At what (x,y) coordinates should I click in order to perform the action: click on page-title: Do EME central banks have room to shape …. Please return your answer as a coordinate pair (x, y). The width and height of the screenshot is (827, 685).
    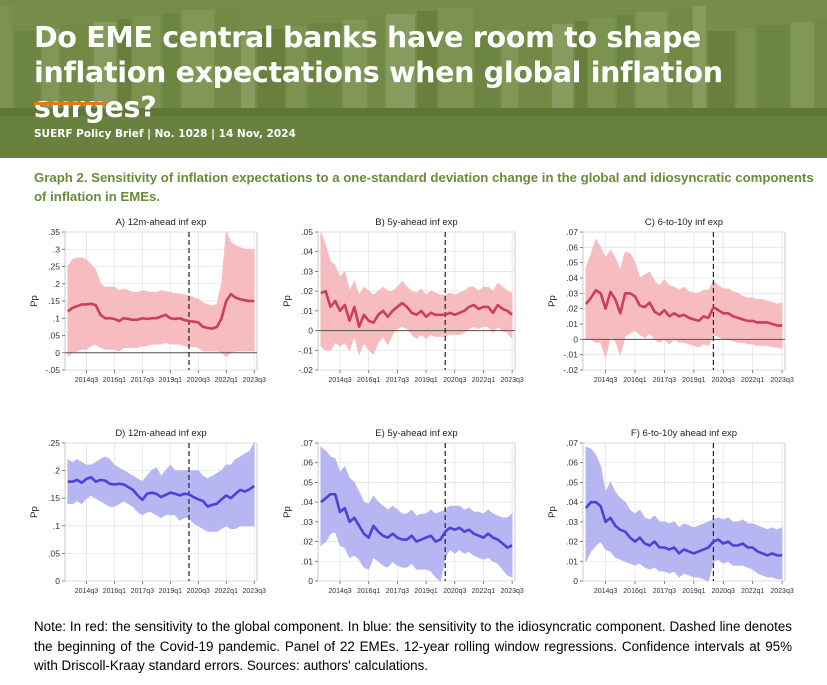
    Looking at the image, I should click on (424, 72).